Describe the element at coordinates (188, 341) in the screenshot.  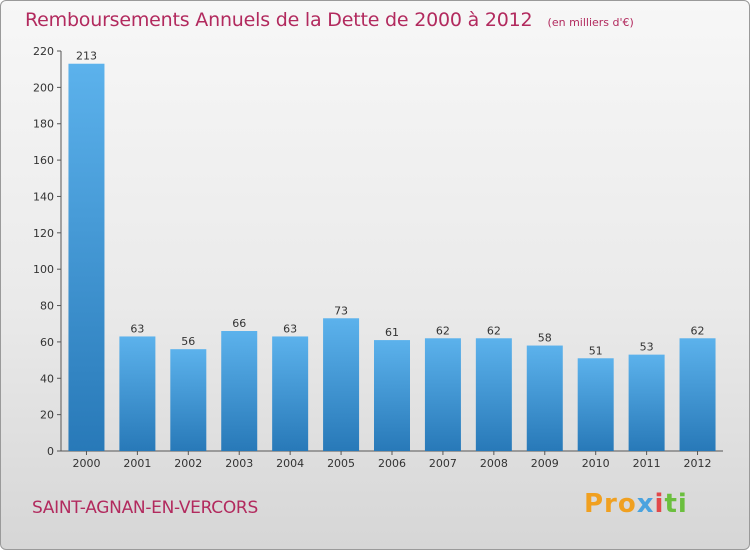
I see `data-label: 56` at that location.